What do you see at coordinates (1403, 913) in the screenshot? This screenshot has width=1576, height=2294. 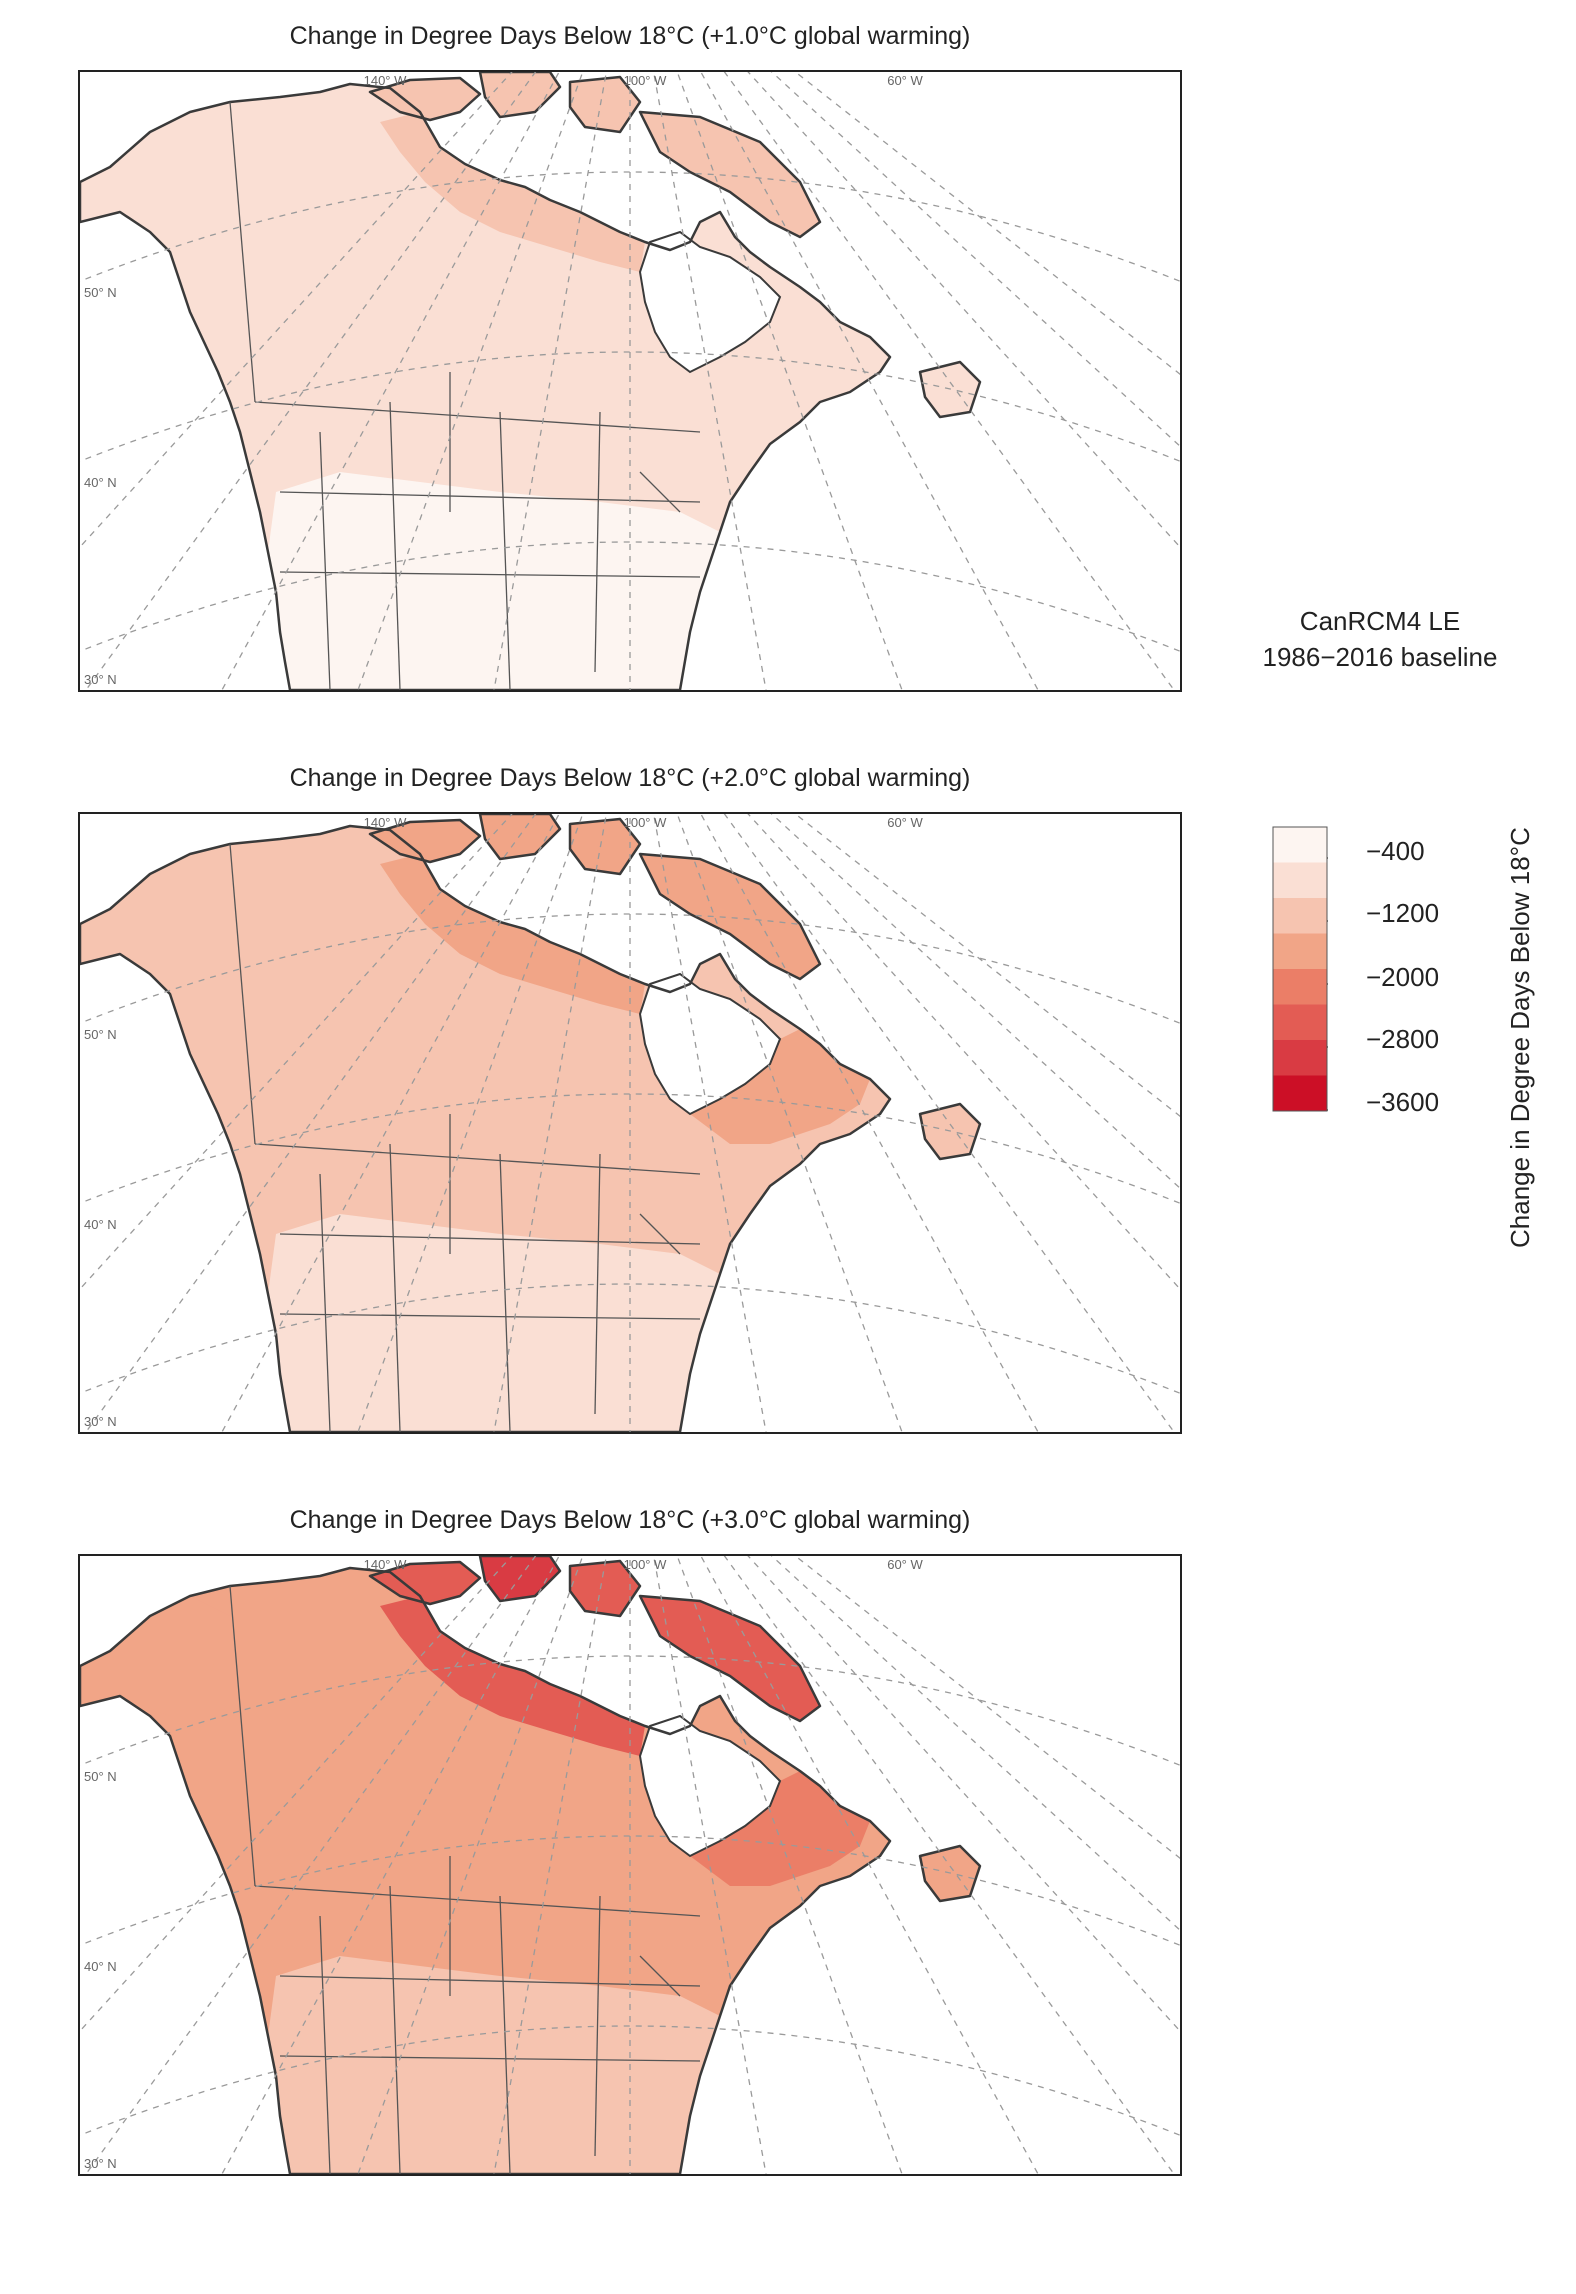 I see `colorbar-tick-label: −1200` at bounding box center [1403, 913].